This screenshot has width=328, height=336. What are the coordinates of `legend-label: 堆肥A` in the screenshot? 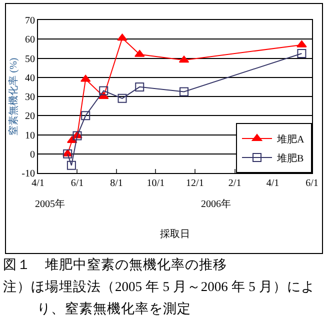 It's located at (290, 139).